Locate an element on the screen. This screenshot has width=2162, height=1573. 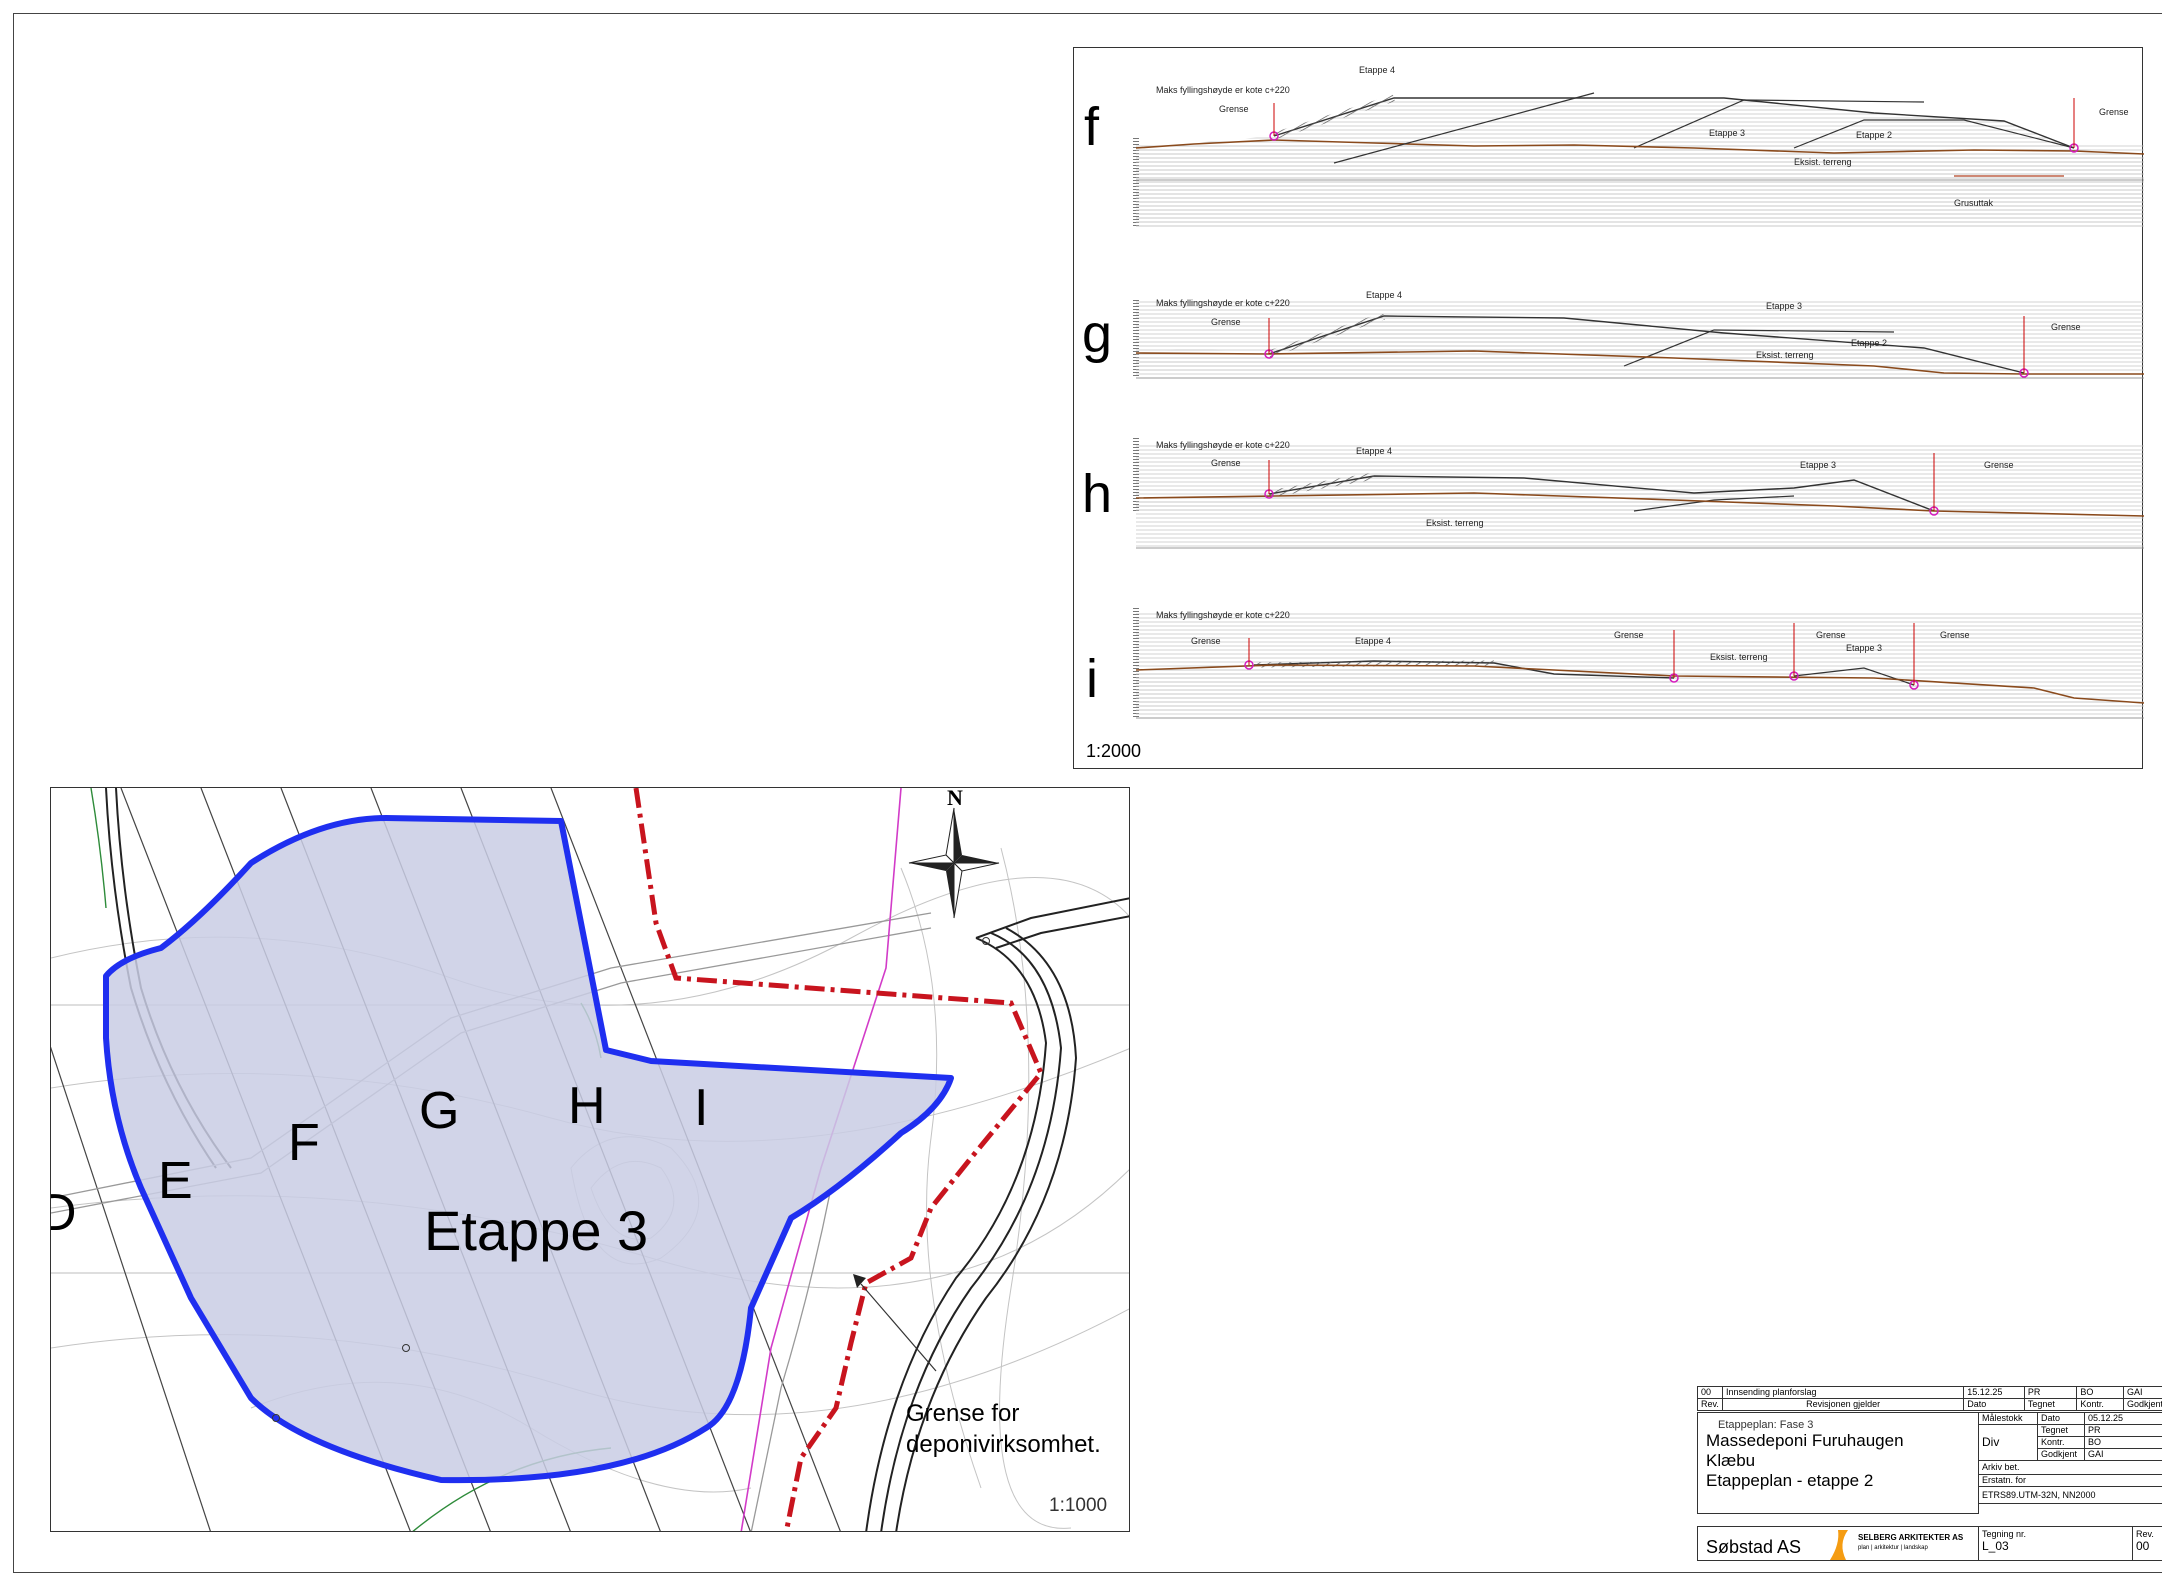
section-i-label-grense-3: Grense is located at coordinates (1955, 635).